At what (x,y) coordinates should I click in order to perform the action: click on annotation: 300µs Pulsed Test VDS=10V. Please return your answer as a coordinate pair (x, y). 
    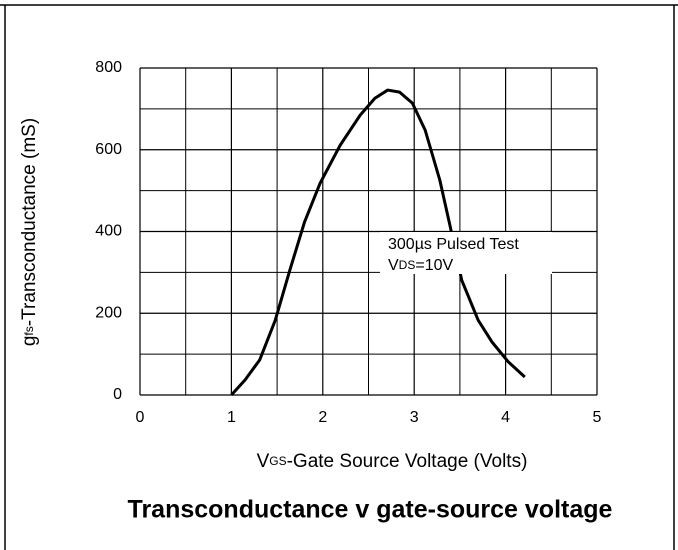
    Looking at the image, I should click on (466, 253).